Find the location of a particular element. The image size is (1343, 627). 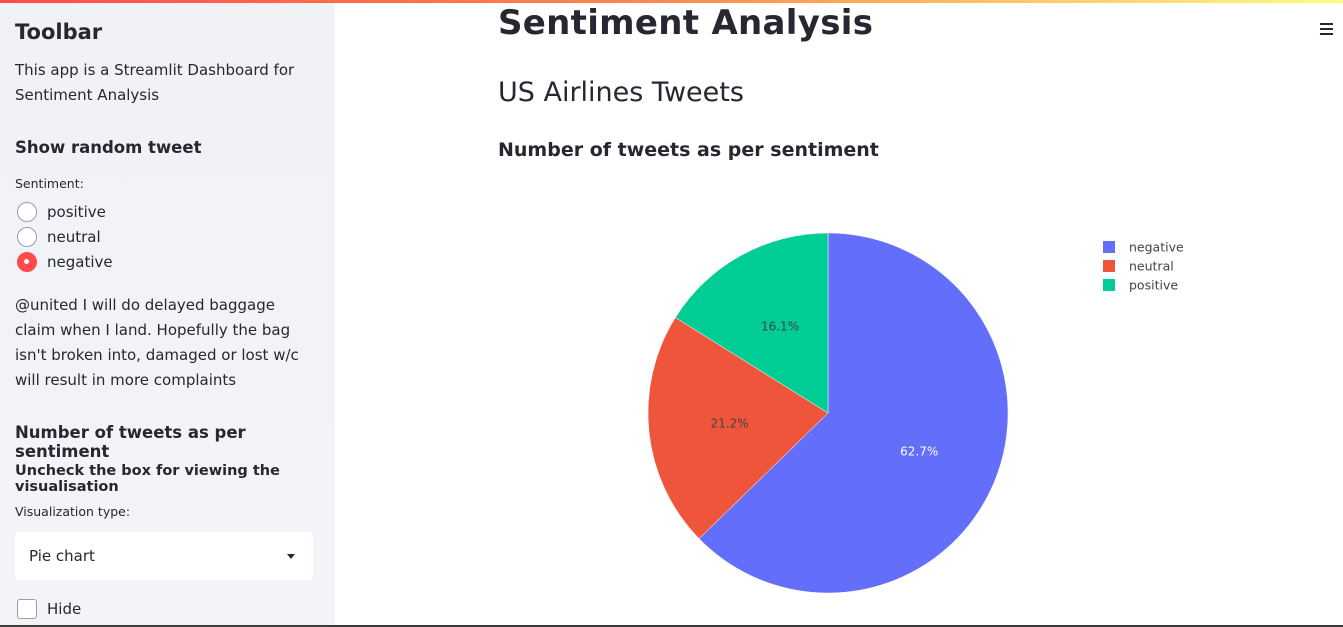

radio-label: neutral is located at coordinates (74, 237).